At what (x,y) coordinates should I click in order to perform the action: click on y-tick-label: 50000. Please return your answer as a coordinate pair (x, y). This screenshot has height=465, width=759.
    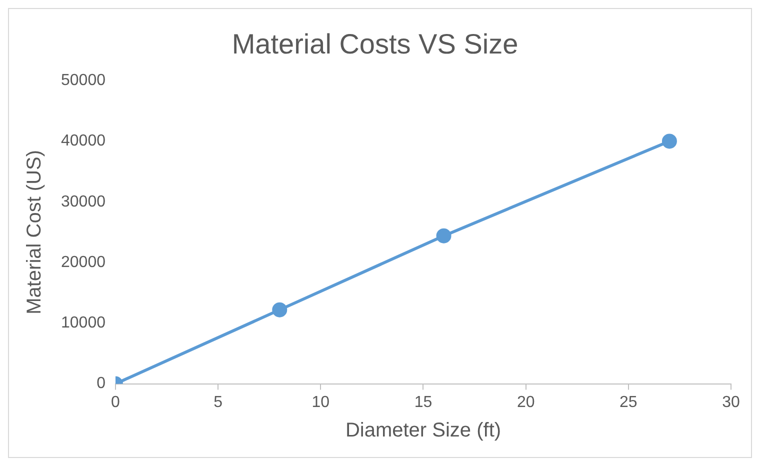
    Looking at the image, I should click on (83, 81).